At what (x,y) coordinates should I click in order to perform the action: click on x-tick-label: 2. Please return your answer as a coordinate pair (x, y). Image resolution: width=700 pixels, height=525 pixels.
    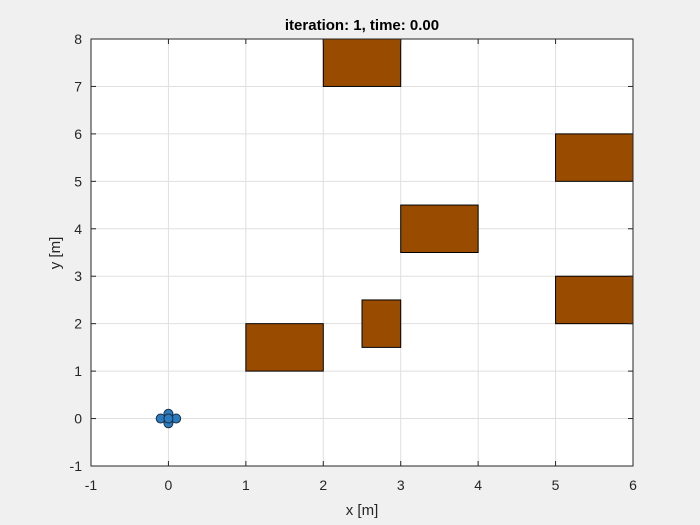
    Looking at the image, I should click on (323, 485).